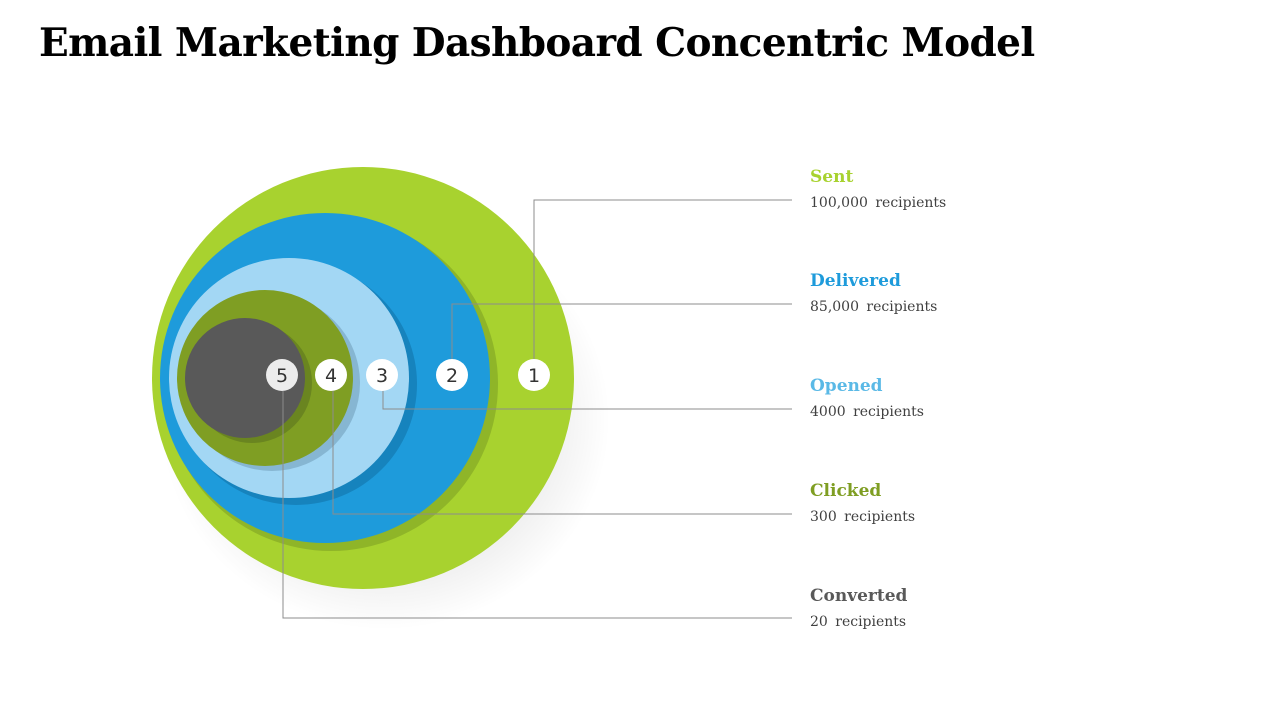 The height and width of the screenshot is (720, 1280). Describe the element at coordinates (873, 293) in the screenshot. I see `stage-label-delivered: Delivered 85,000 recipients` at that location.